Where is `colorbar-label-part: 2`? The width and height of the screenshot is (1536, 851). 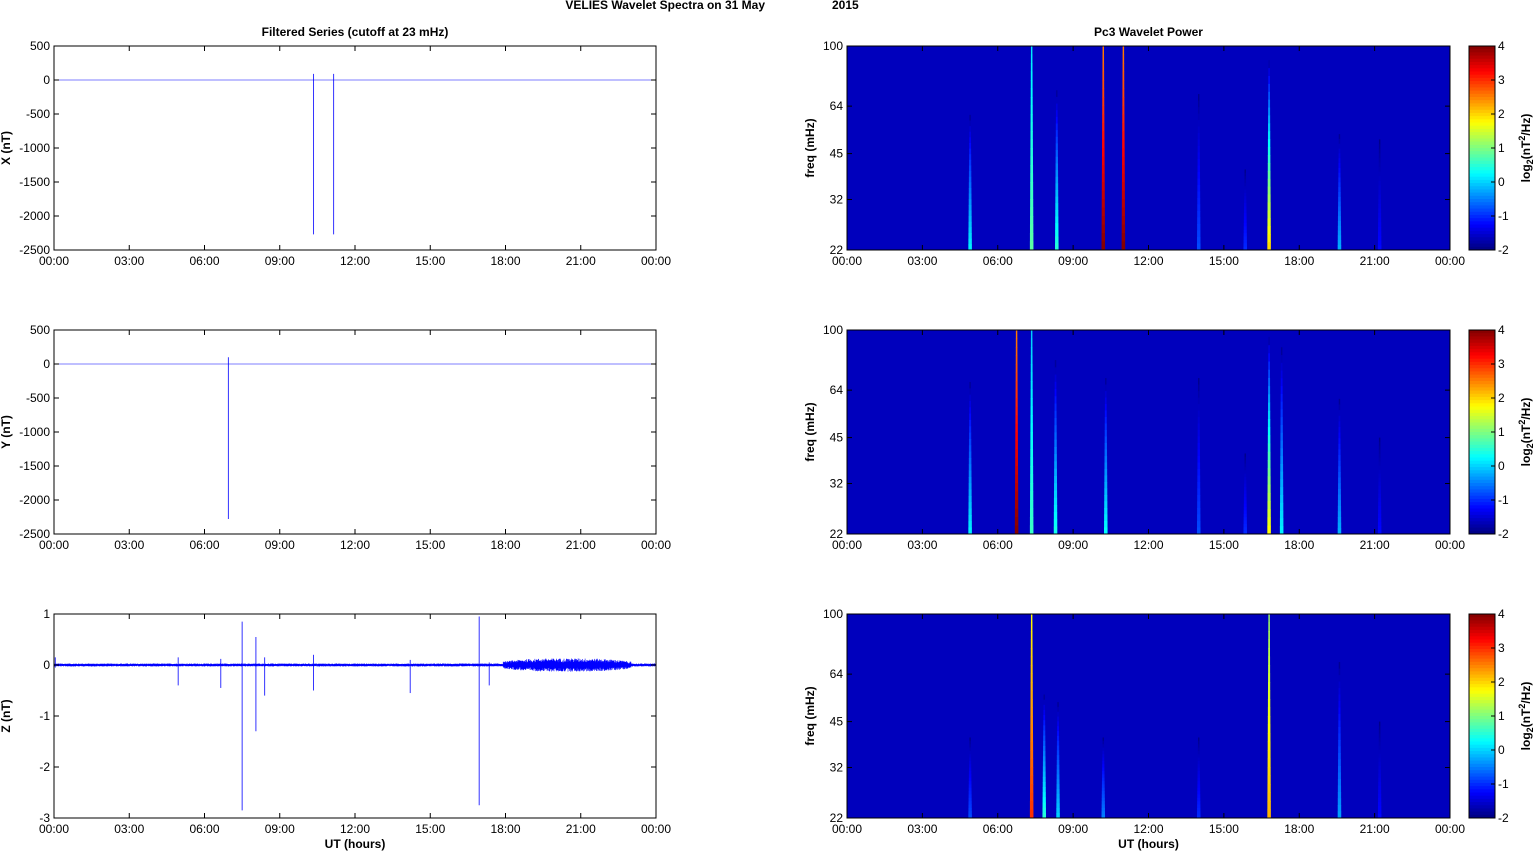
colorbar-label-part: 2 is located at coordinates (1530, 161).